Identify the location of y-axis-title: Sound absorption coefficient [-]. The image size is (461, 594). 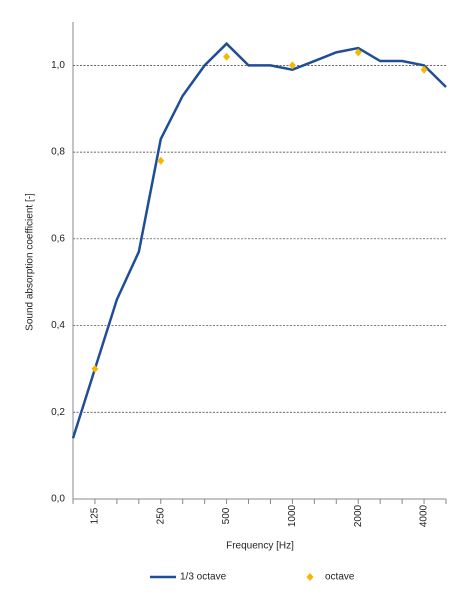
(30, 262).